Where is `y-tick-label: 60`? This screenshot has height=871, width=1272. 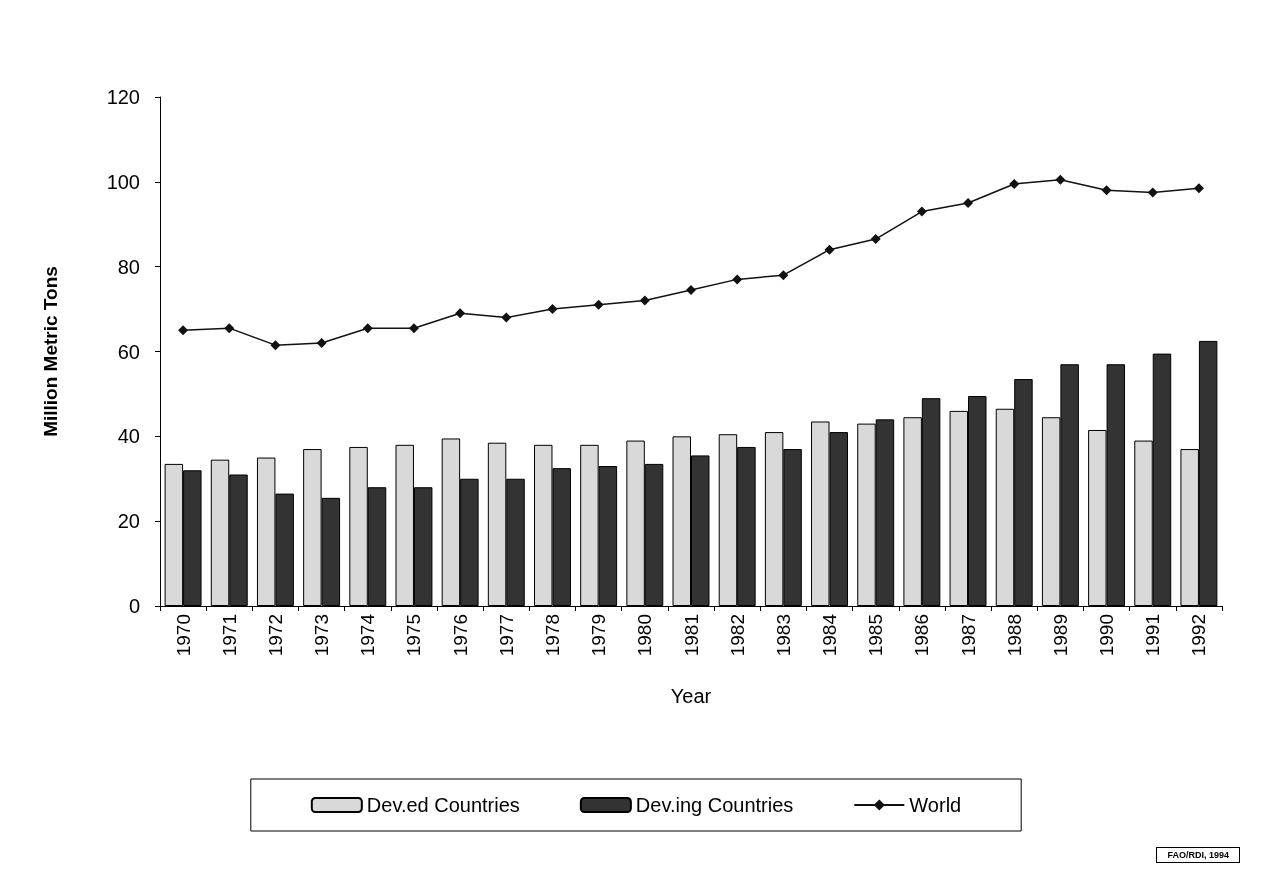
y-tick-label: 60 is located at coordinates (128, 351).